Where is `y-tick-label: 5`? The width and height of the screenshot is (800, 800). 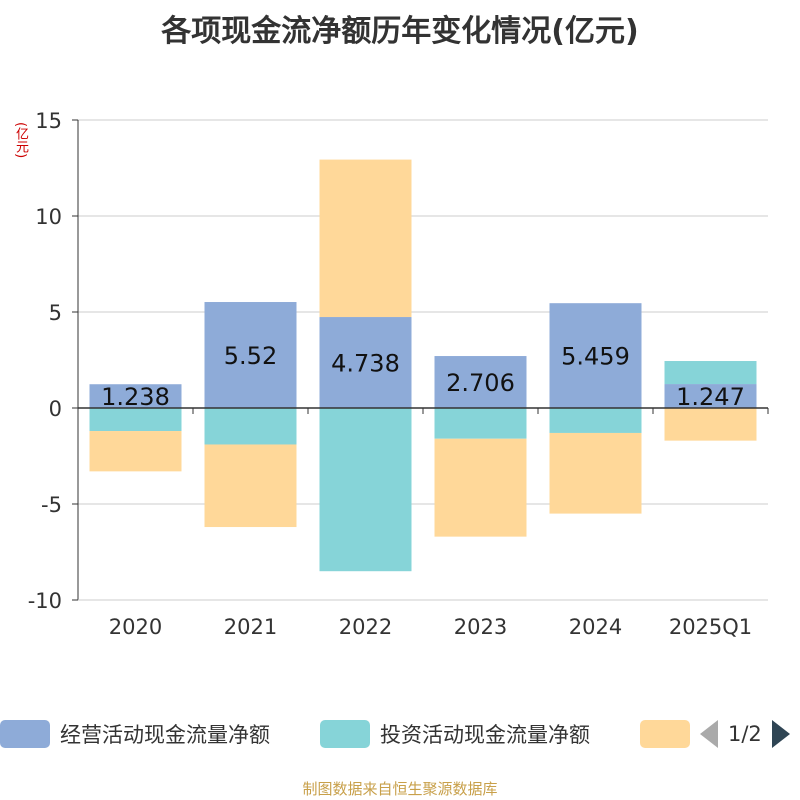
y-tick-label: 5 is located at coordinates (55, 313).